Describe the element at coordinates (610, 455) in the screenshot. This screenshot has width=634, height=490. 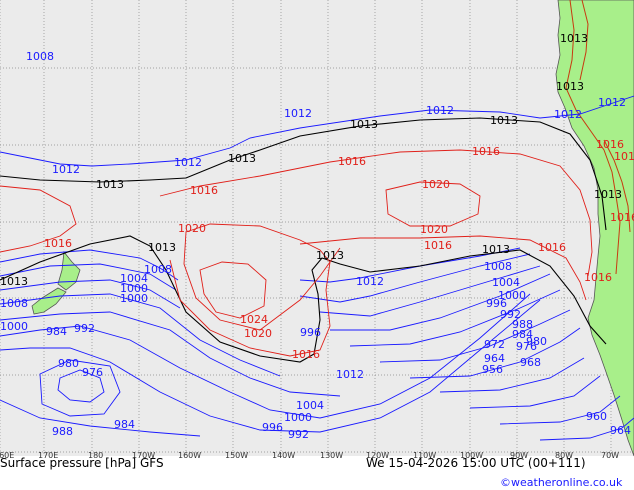
I see `lon-label: 70W` at that location.